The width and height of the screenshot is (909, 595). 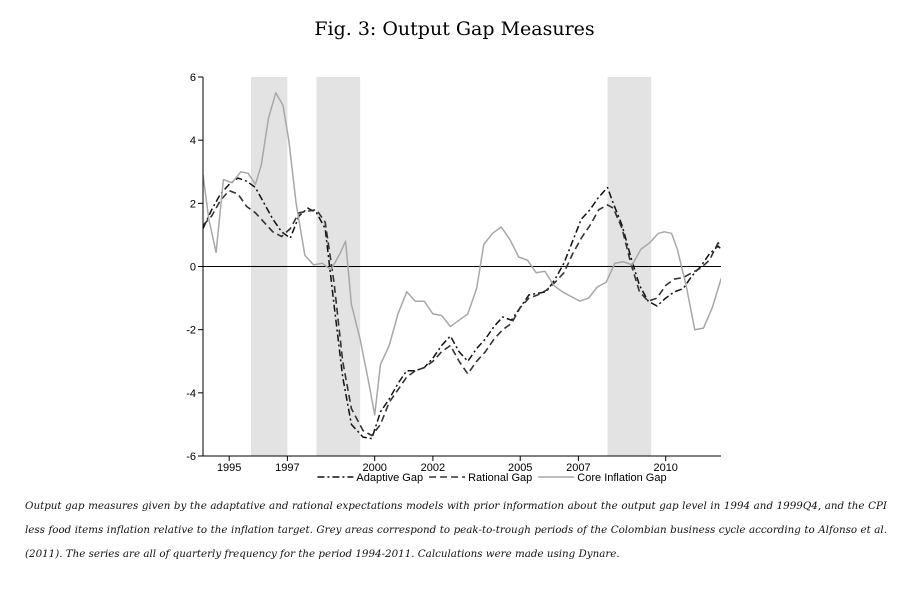 I want to click on figure-title: Fig. 3: Output Gap Measures, so click(x=454, y=29).